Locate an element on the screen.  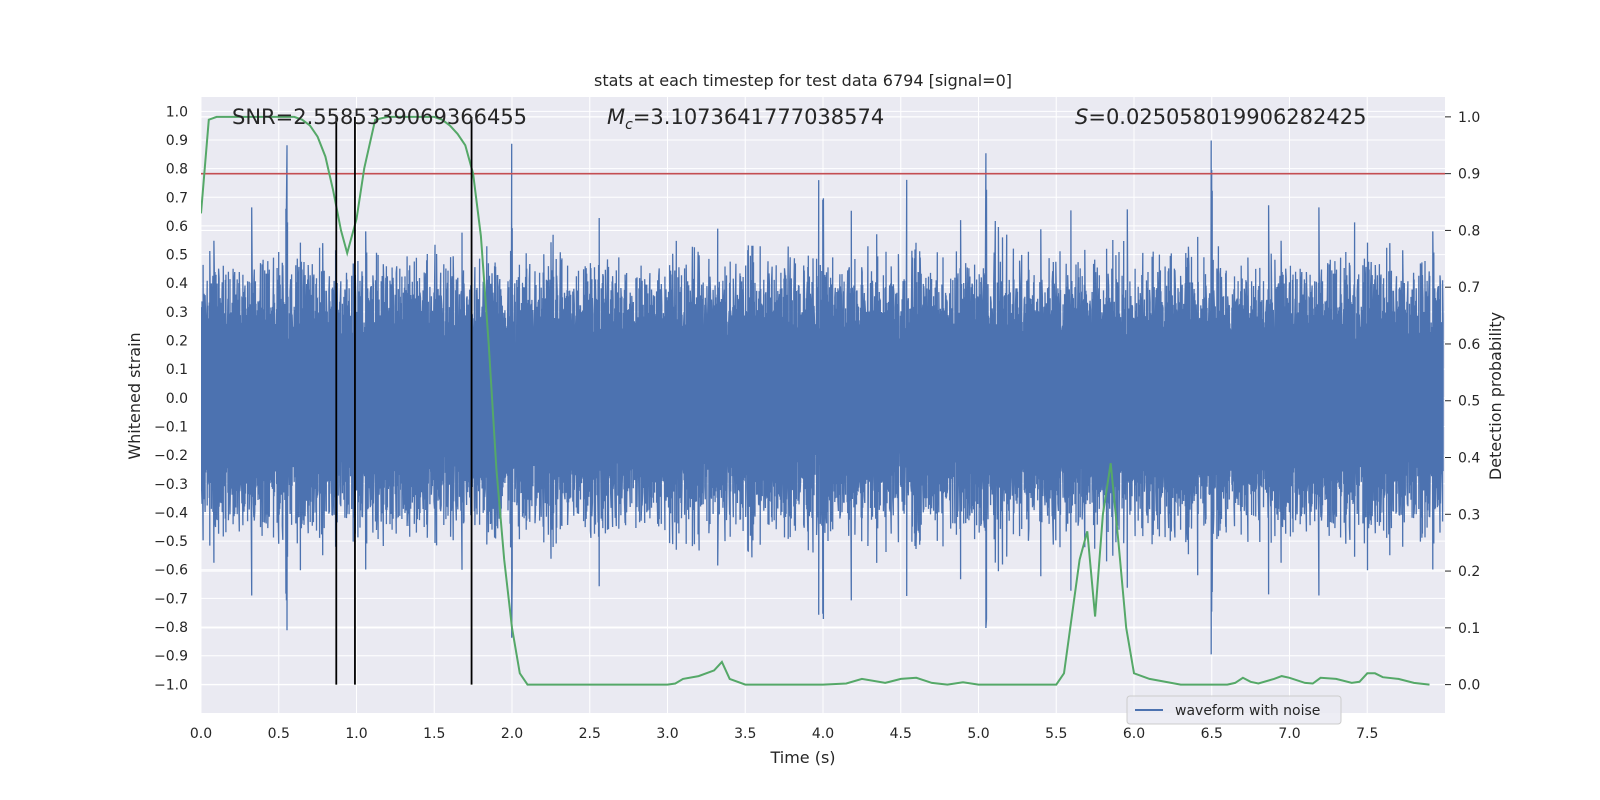
y-right-tick-label: 0.8 is located at coordinates (1469, 231).